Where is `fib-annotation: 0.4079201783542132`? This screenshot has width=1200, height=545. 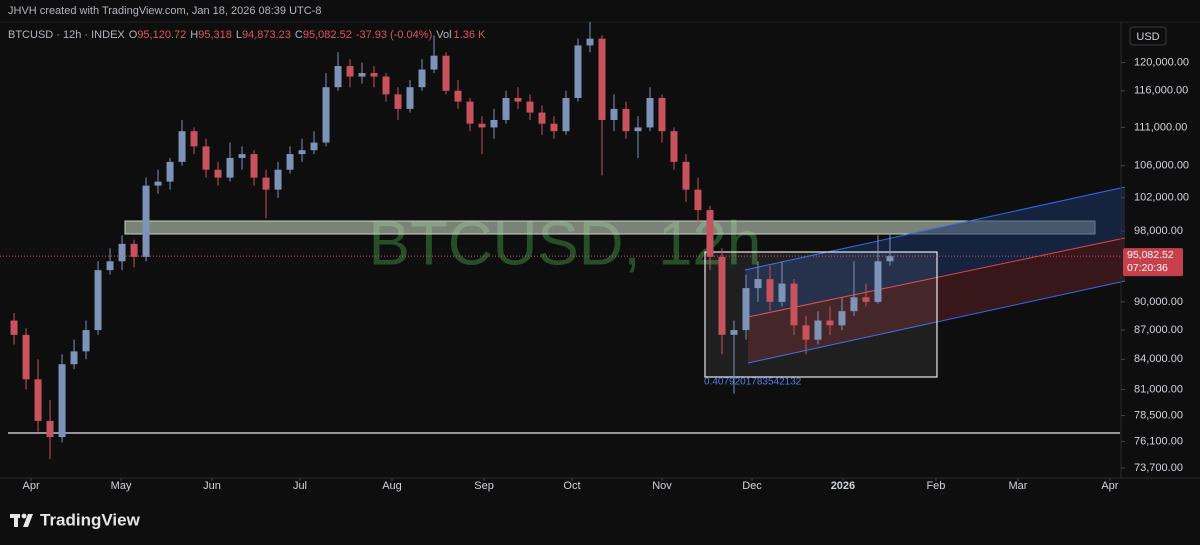
fib-annotation: 0.4079201783542132 is located at coordinates (753, 382).